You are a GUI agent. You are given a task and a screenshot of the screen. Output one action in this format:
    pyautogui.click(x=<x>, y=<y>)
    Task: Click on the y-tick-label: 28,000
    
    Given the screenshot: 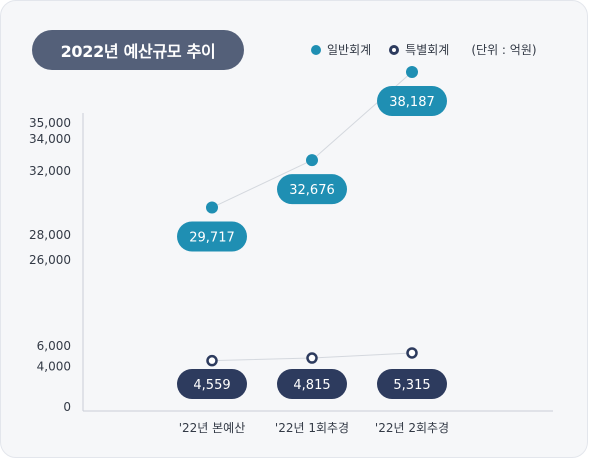 What is the action you would take?
    pyautogui.click(x=50, y=235)
    